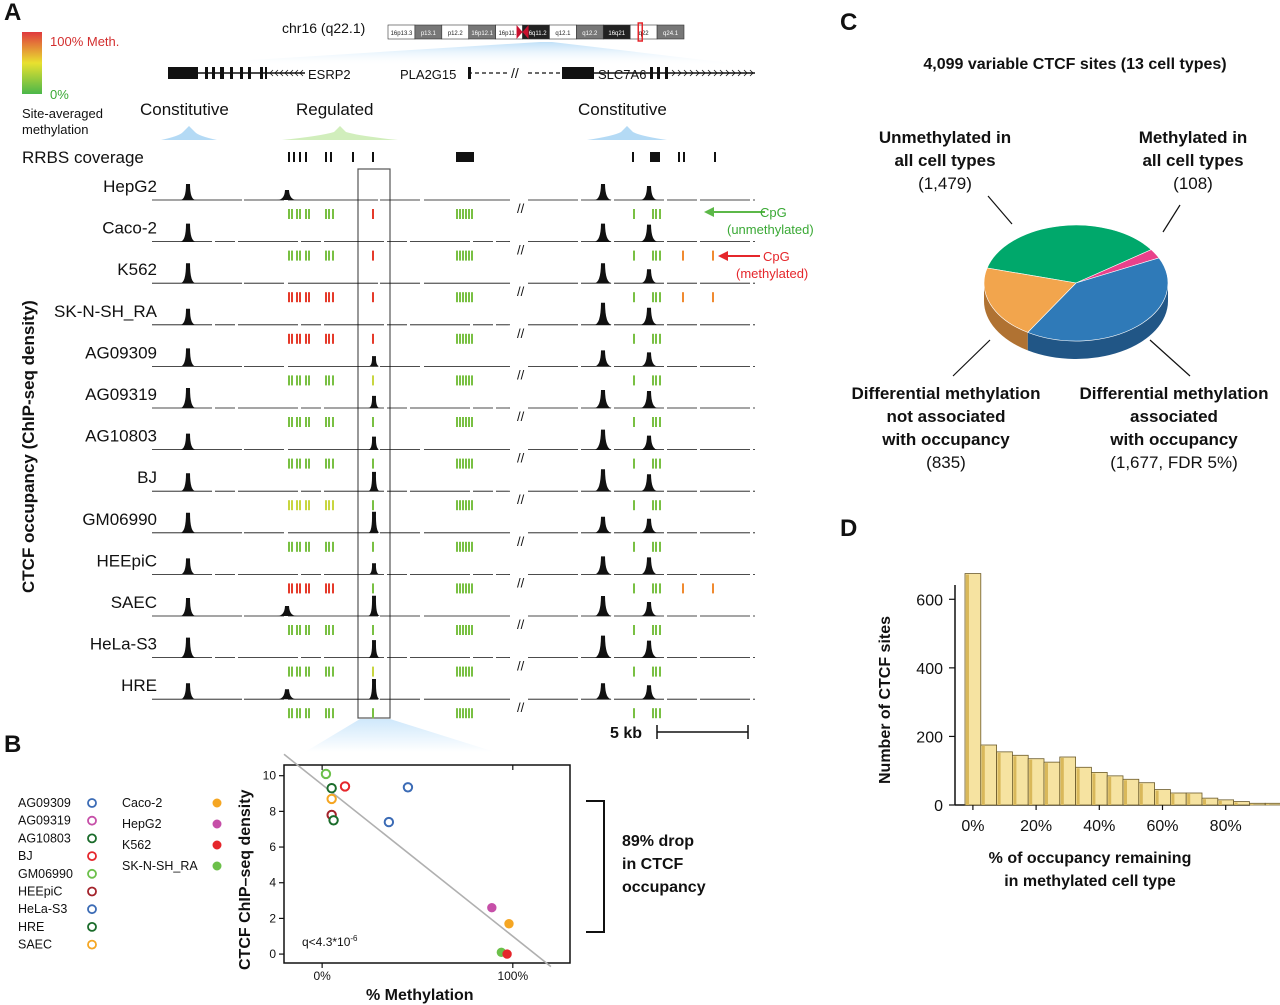  What do you see at coordinates (137, 269) in the screenshot?
I see `track-label: K562` at bounding box center [137, 269].